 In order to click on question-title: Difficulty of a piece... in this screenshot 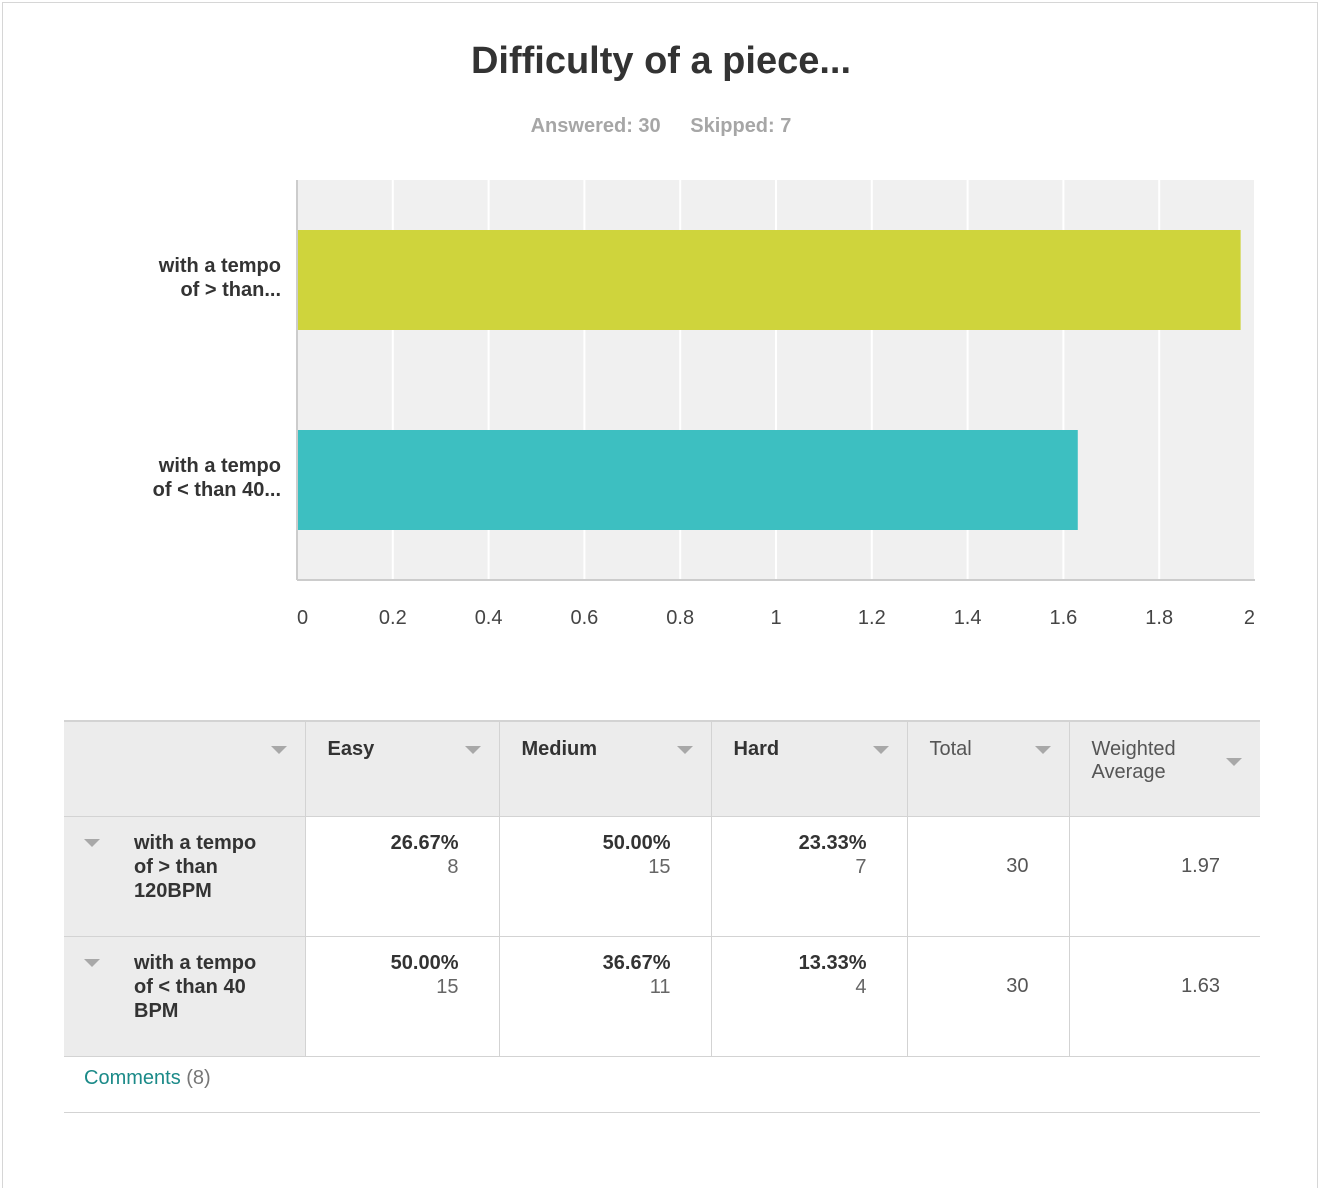, I will do `click(661, 61)`.